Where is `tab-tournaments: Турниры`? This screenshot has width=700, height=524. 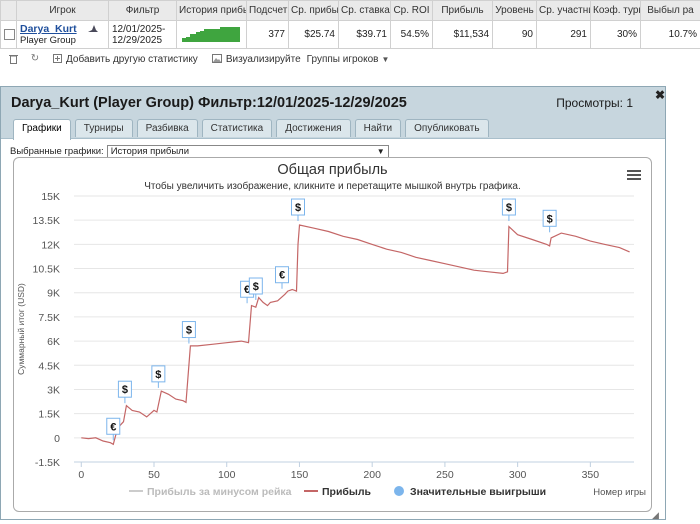 tab-tournaments: Турниры is located at coordinates (103, 128).